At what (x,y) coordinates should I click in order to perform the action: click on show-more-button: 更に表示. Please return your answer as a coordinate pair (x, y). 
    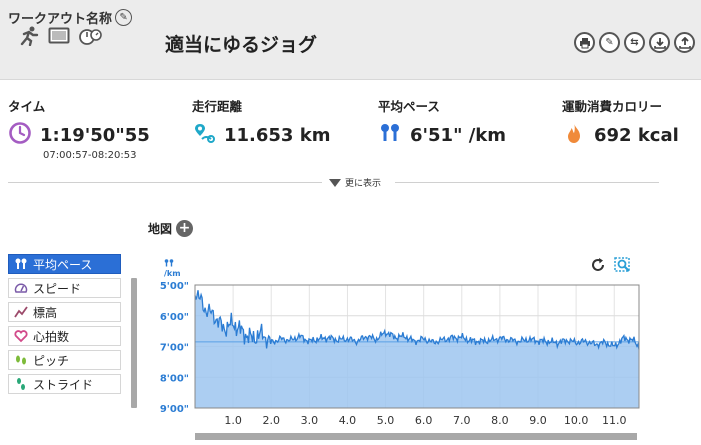
    Looking at the image, I should click on (355, 182).